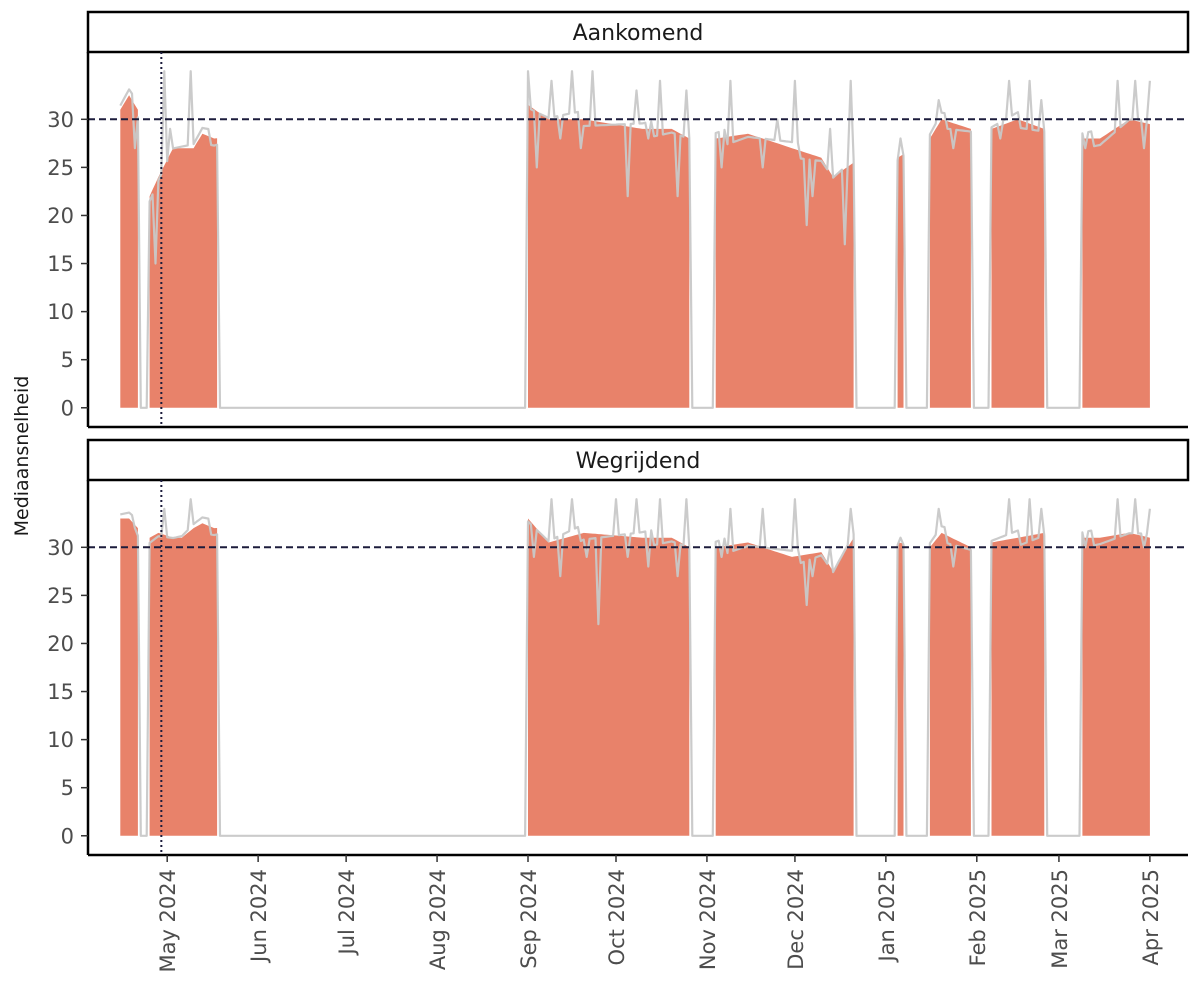 The width and height of the screenshot is (1200, 1000). What do you see at coordinates (617, 917) in the screenshot?
I see `x-tick-label: Oct 2024` at bounding box center [617, 917].